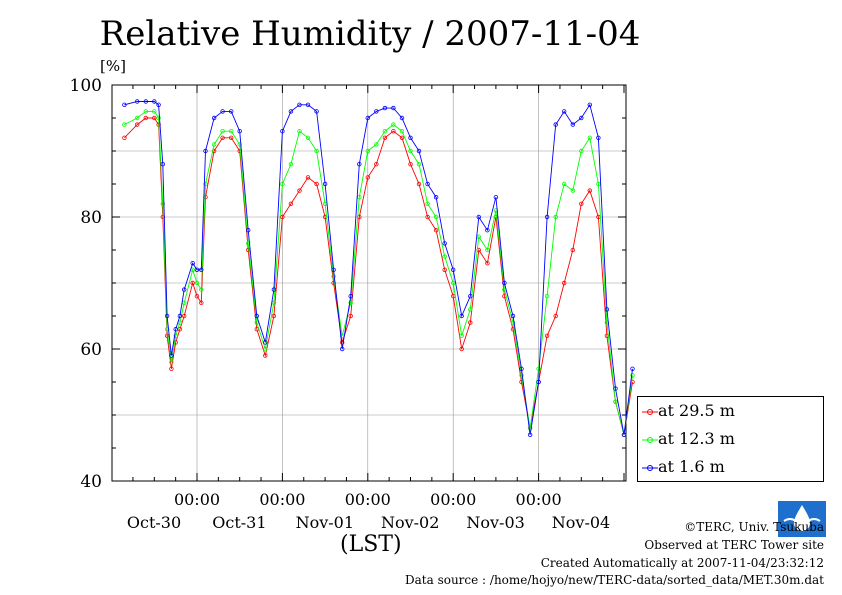  I want to click on y-tick-label: 100, so click(86, 86).